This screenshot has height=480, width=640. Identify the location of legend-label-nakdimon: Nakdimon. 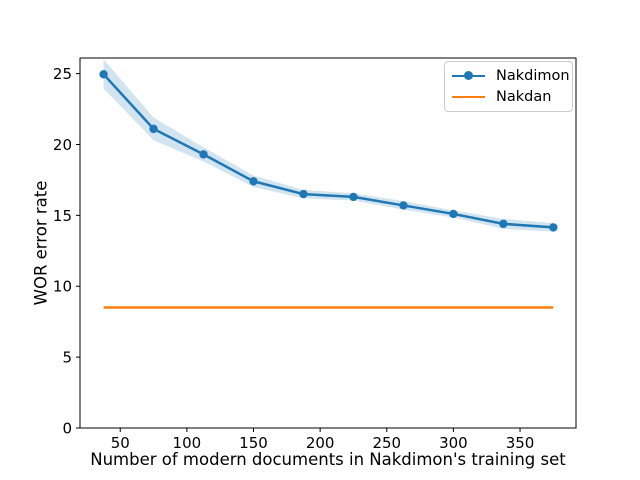
(533, 76).